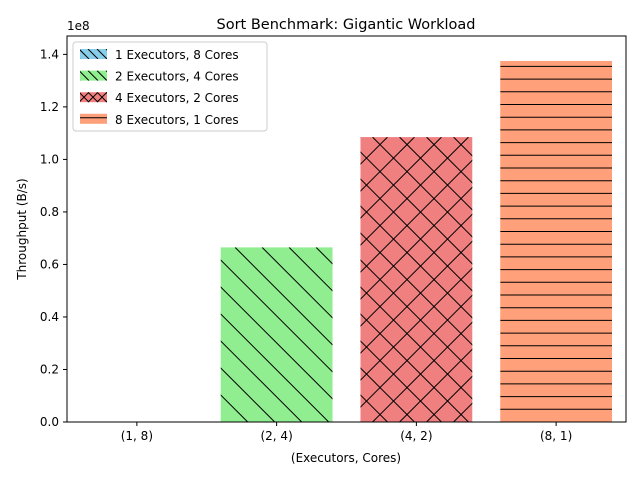 Image resolution: width=640 pixels, height=484 pixels. Describe the element at coordinates (177, 77) in the screenshot. I see `legend-label: 2 Executors, 4 Cores` at that location.